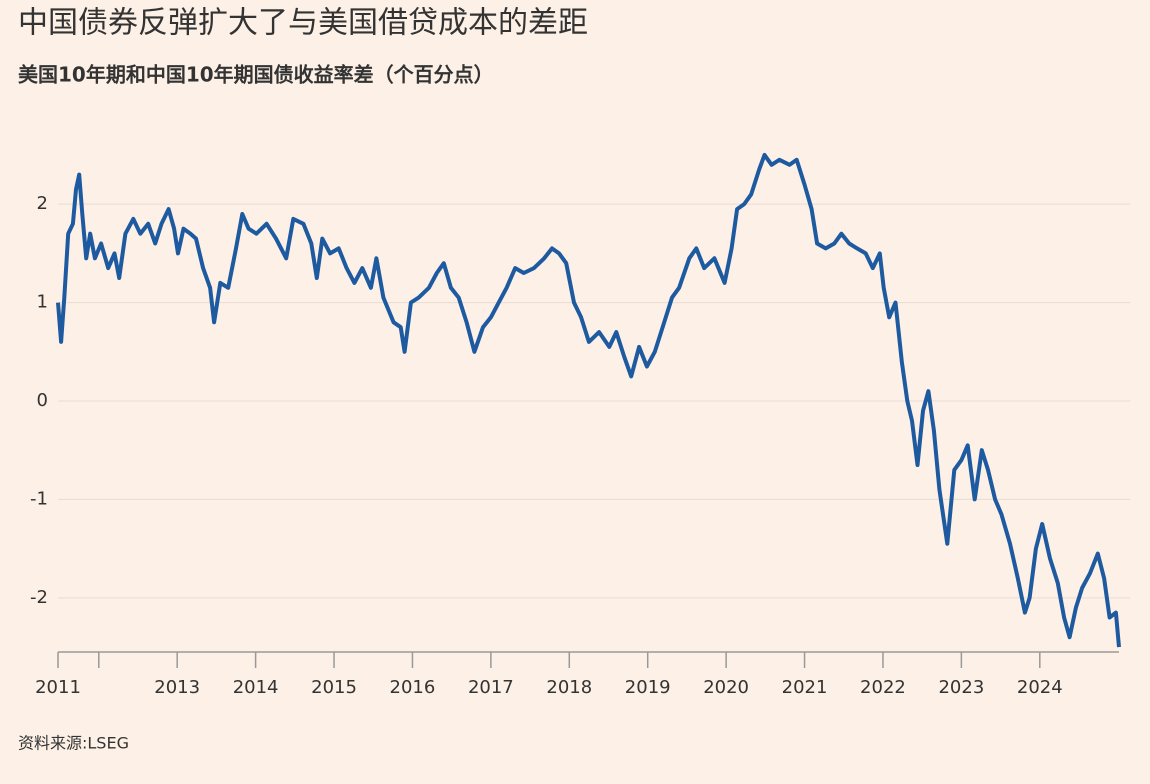 This screenshot has width=1150, height=784. What do you see at coordinates (961, 687) in the screenshot?
I see `x-tick-label: 2023` at bounding box center [961, 687].